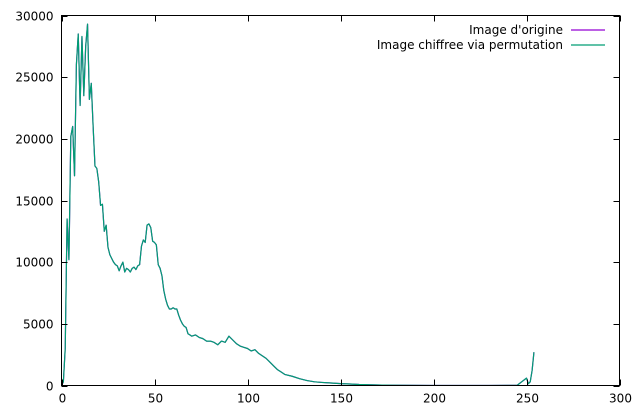 This screenshot has height=416, width=640. I want to click on legend-label-1: Image chiffree via permutation, so click(470, 45).